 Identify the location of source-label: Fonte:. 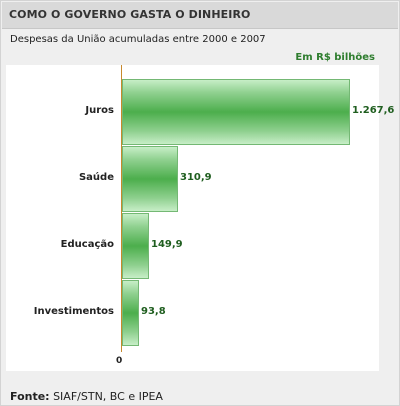
(30, 396).